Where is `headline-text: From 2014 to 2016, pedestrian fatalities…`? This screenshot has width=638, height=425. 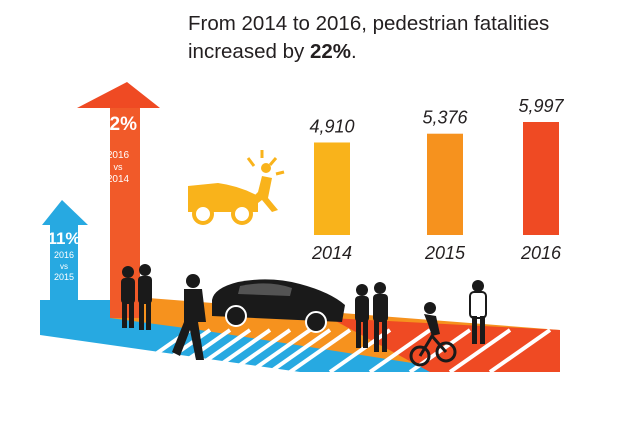
headline-text: From 2014 to 2016, pedestrian fatalities… is located at coordinates (369, 37).